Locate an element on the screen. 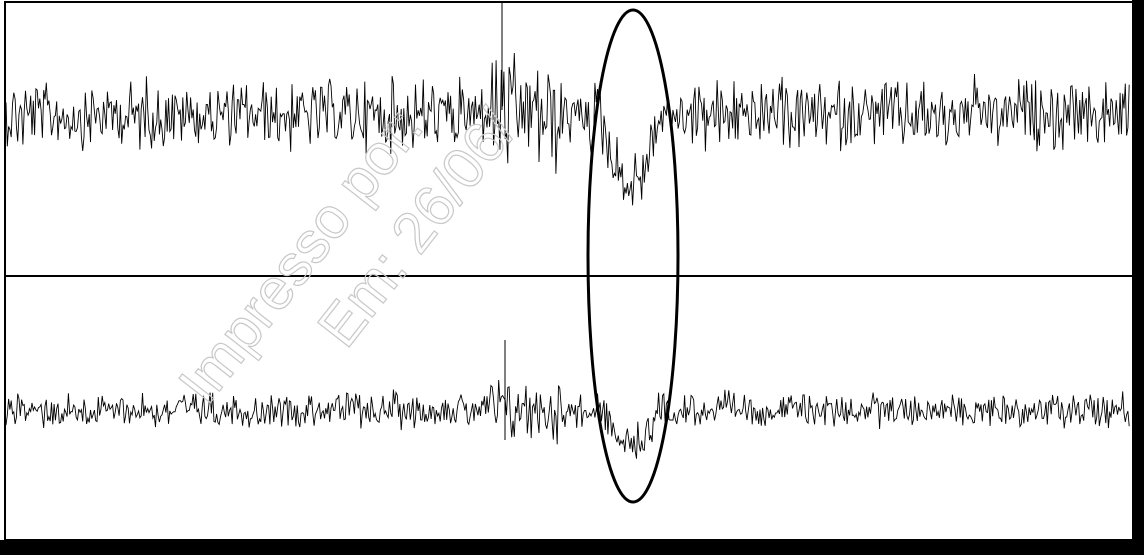 The height and width of the screenshot is (555, 1144). highlight-ellipse is located at coordinates (633, 256).